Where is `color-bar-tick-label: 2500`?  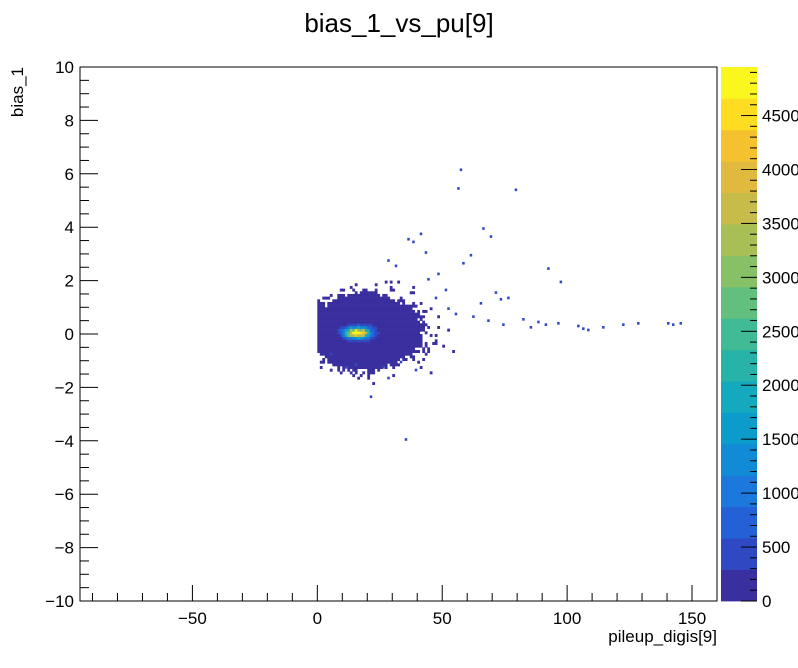 color-bar-tick-label: 2500 is located at coordinates (780, 331).